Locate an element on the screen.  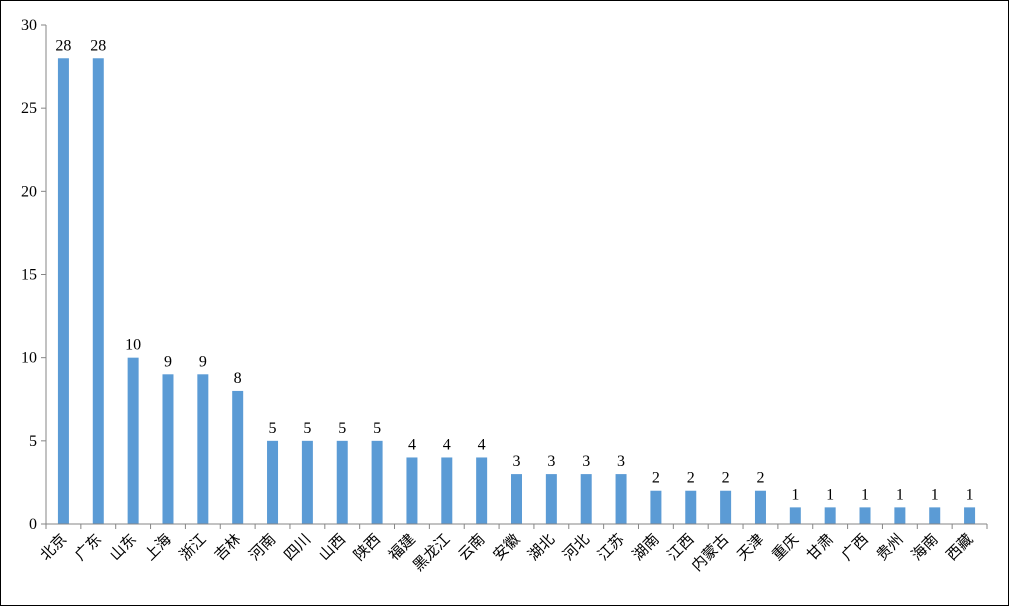
x-tick-label: 广西 is located at coordinates (855, 547).